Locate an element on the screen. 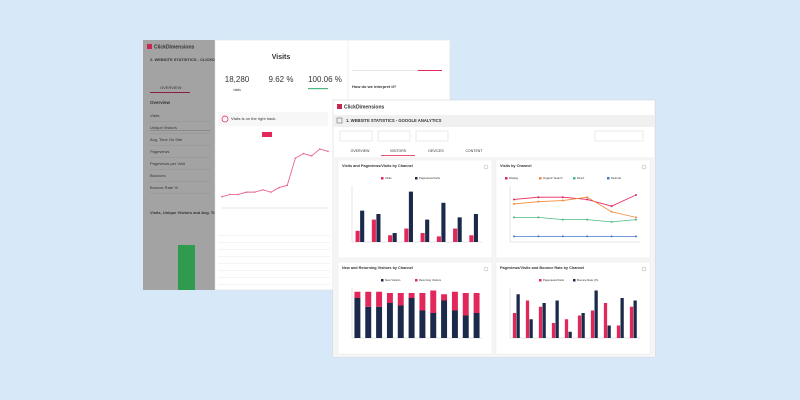 Image resolution: width=800 pixels, height=400 pixels. divider is located at coordinates (180, 130).